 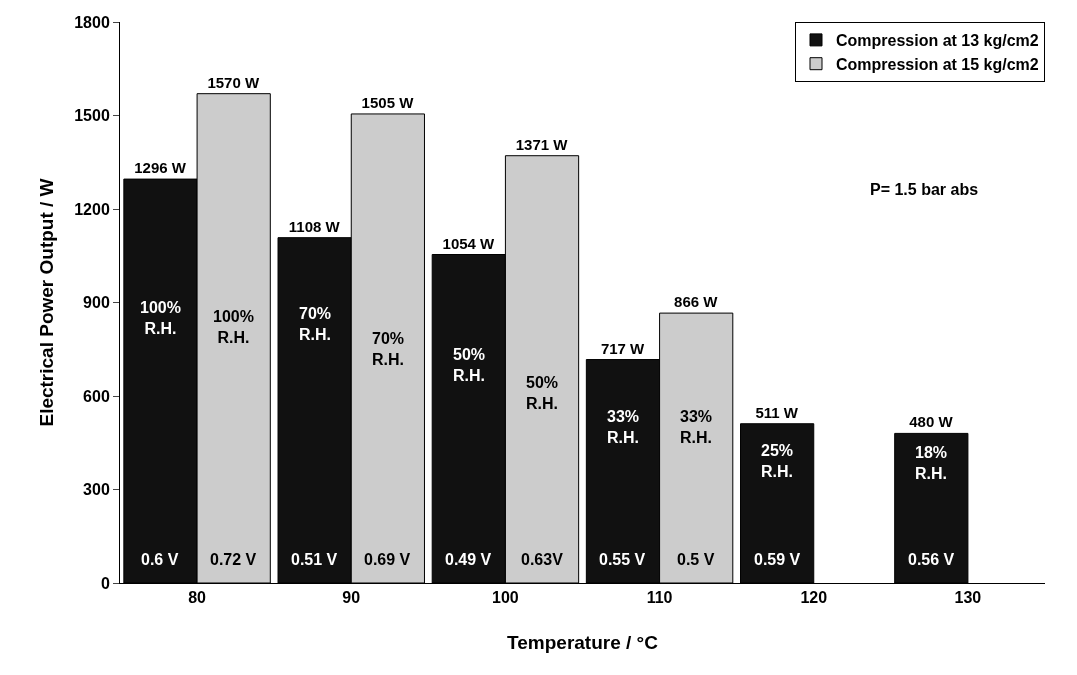 I want to click on y-tick-label: 900, so click(x=96, y=303).